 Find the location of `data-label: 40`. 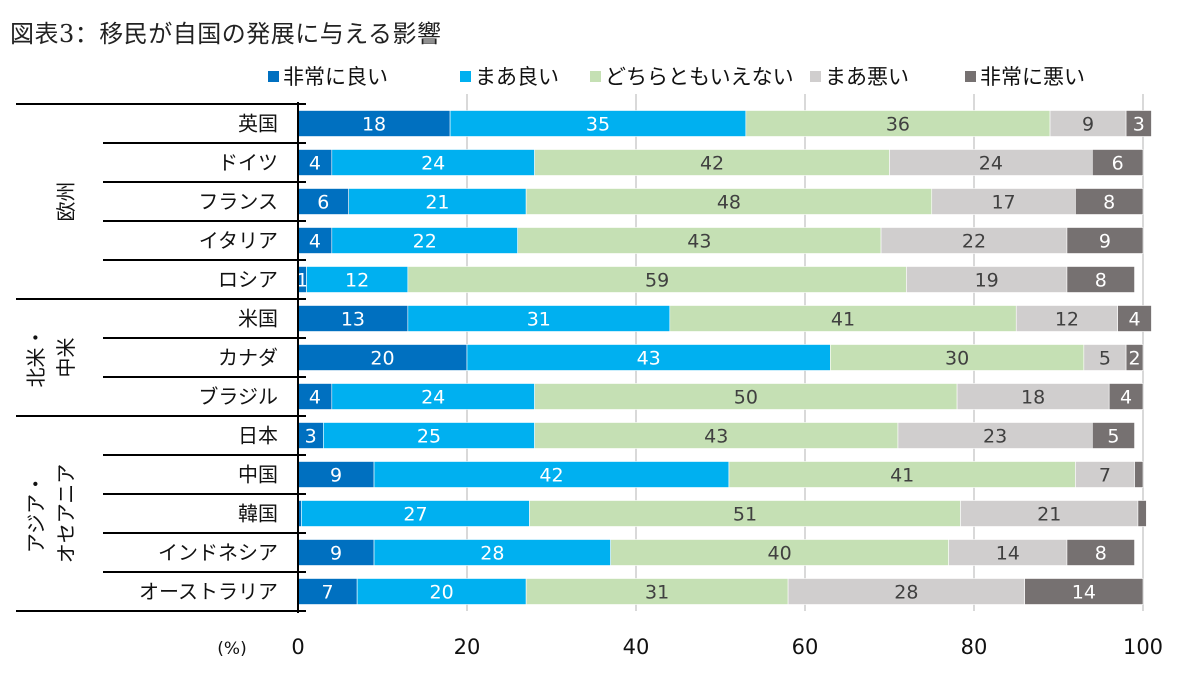

data-label: 40 is located at coordinates (780, 554).